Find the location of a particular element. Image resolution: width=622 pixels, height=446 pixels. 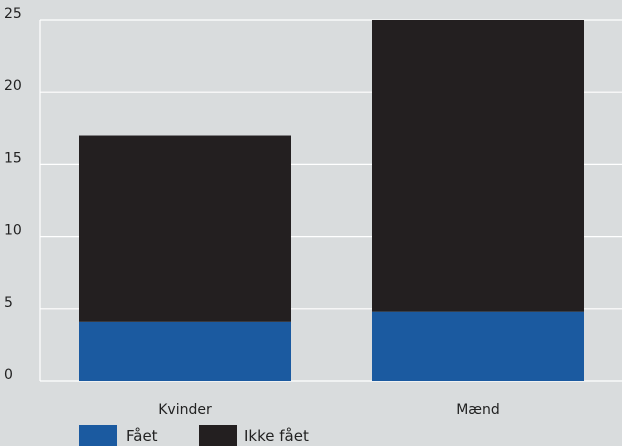

y-tick-label: 25 is located at coordinates (13, 14).